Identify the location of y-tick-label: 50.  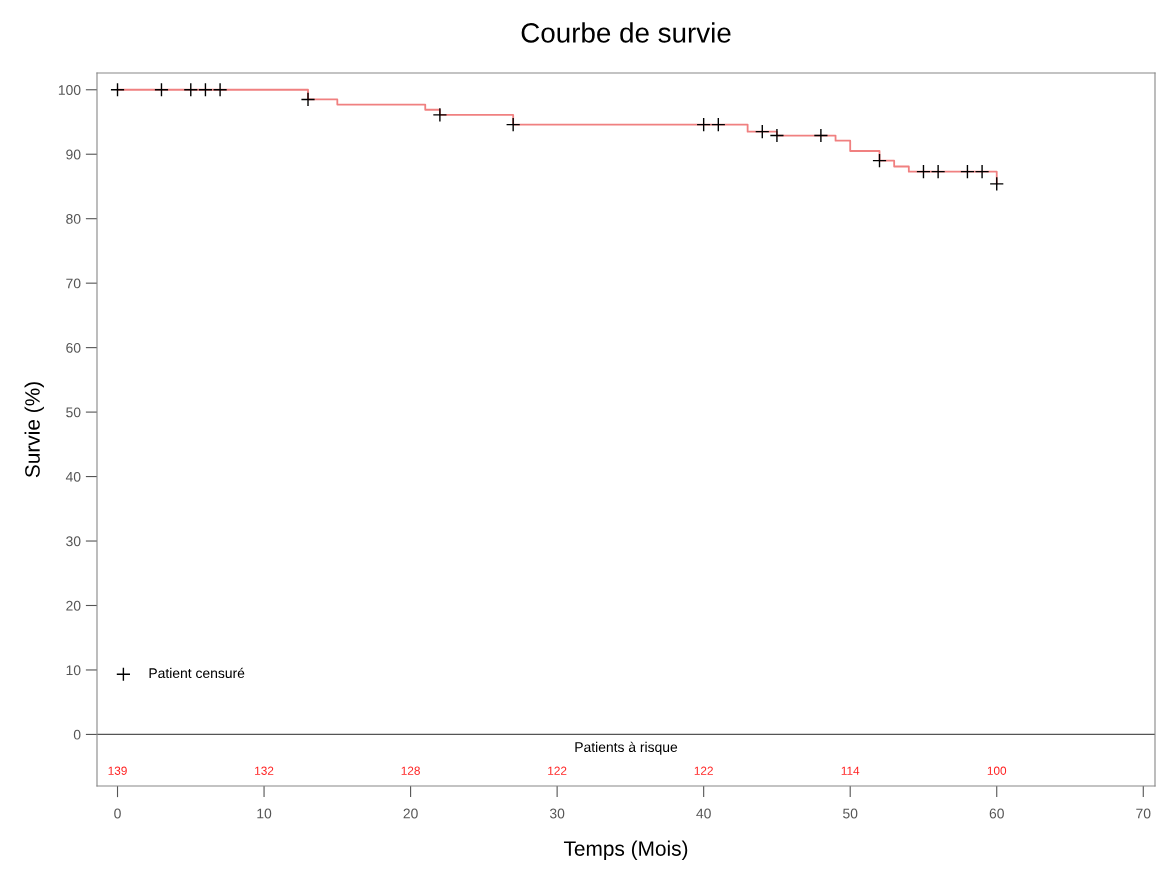
(73, 412).